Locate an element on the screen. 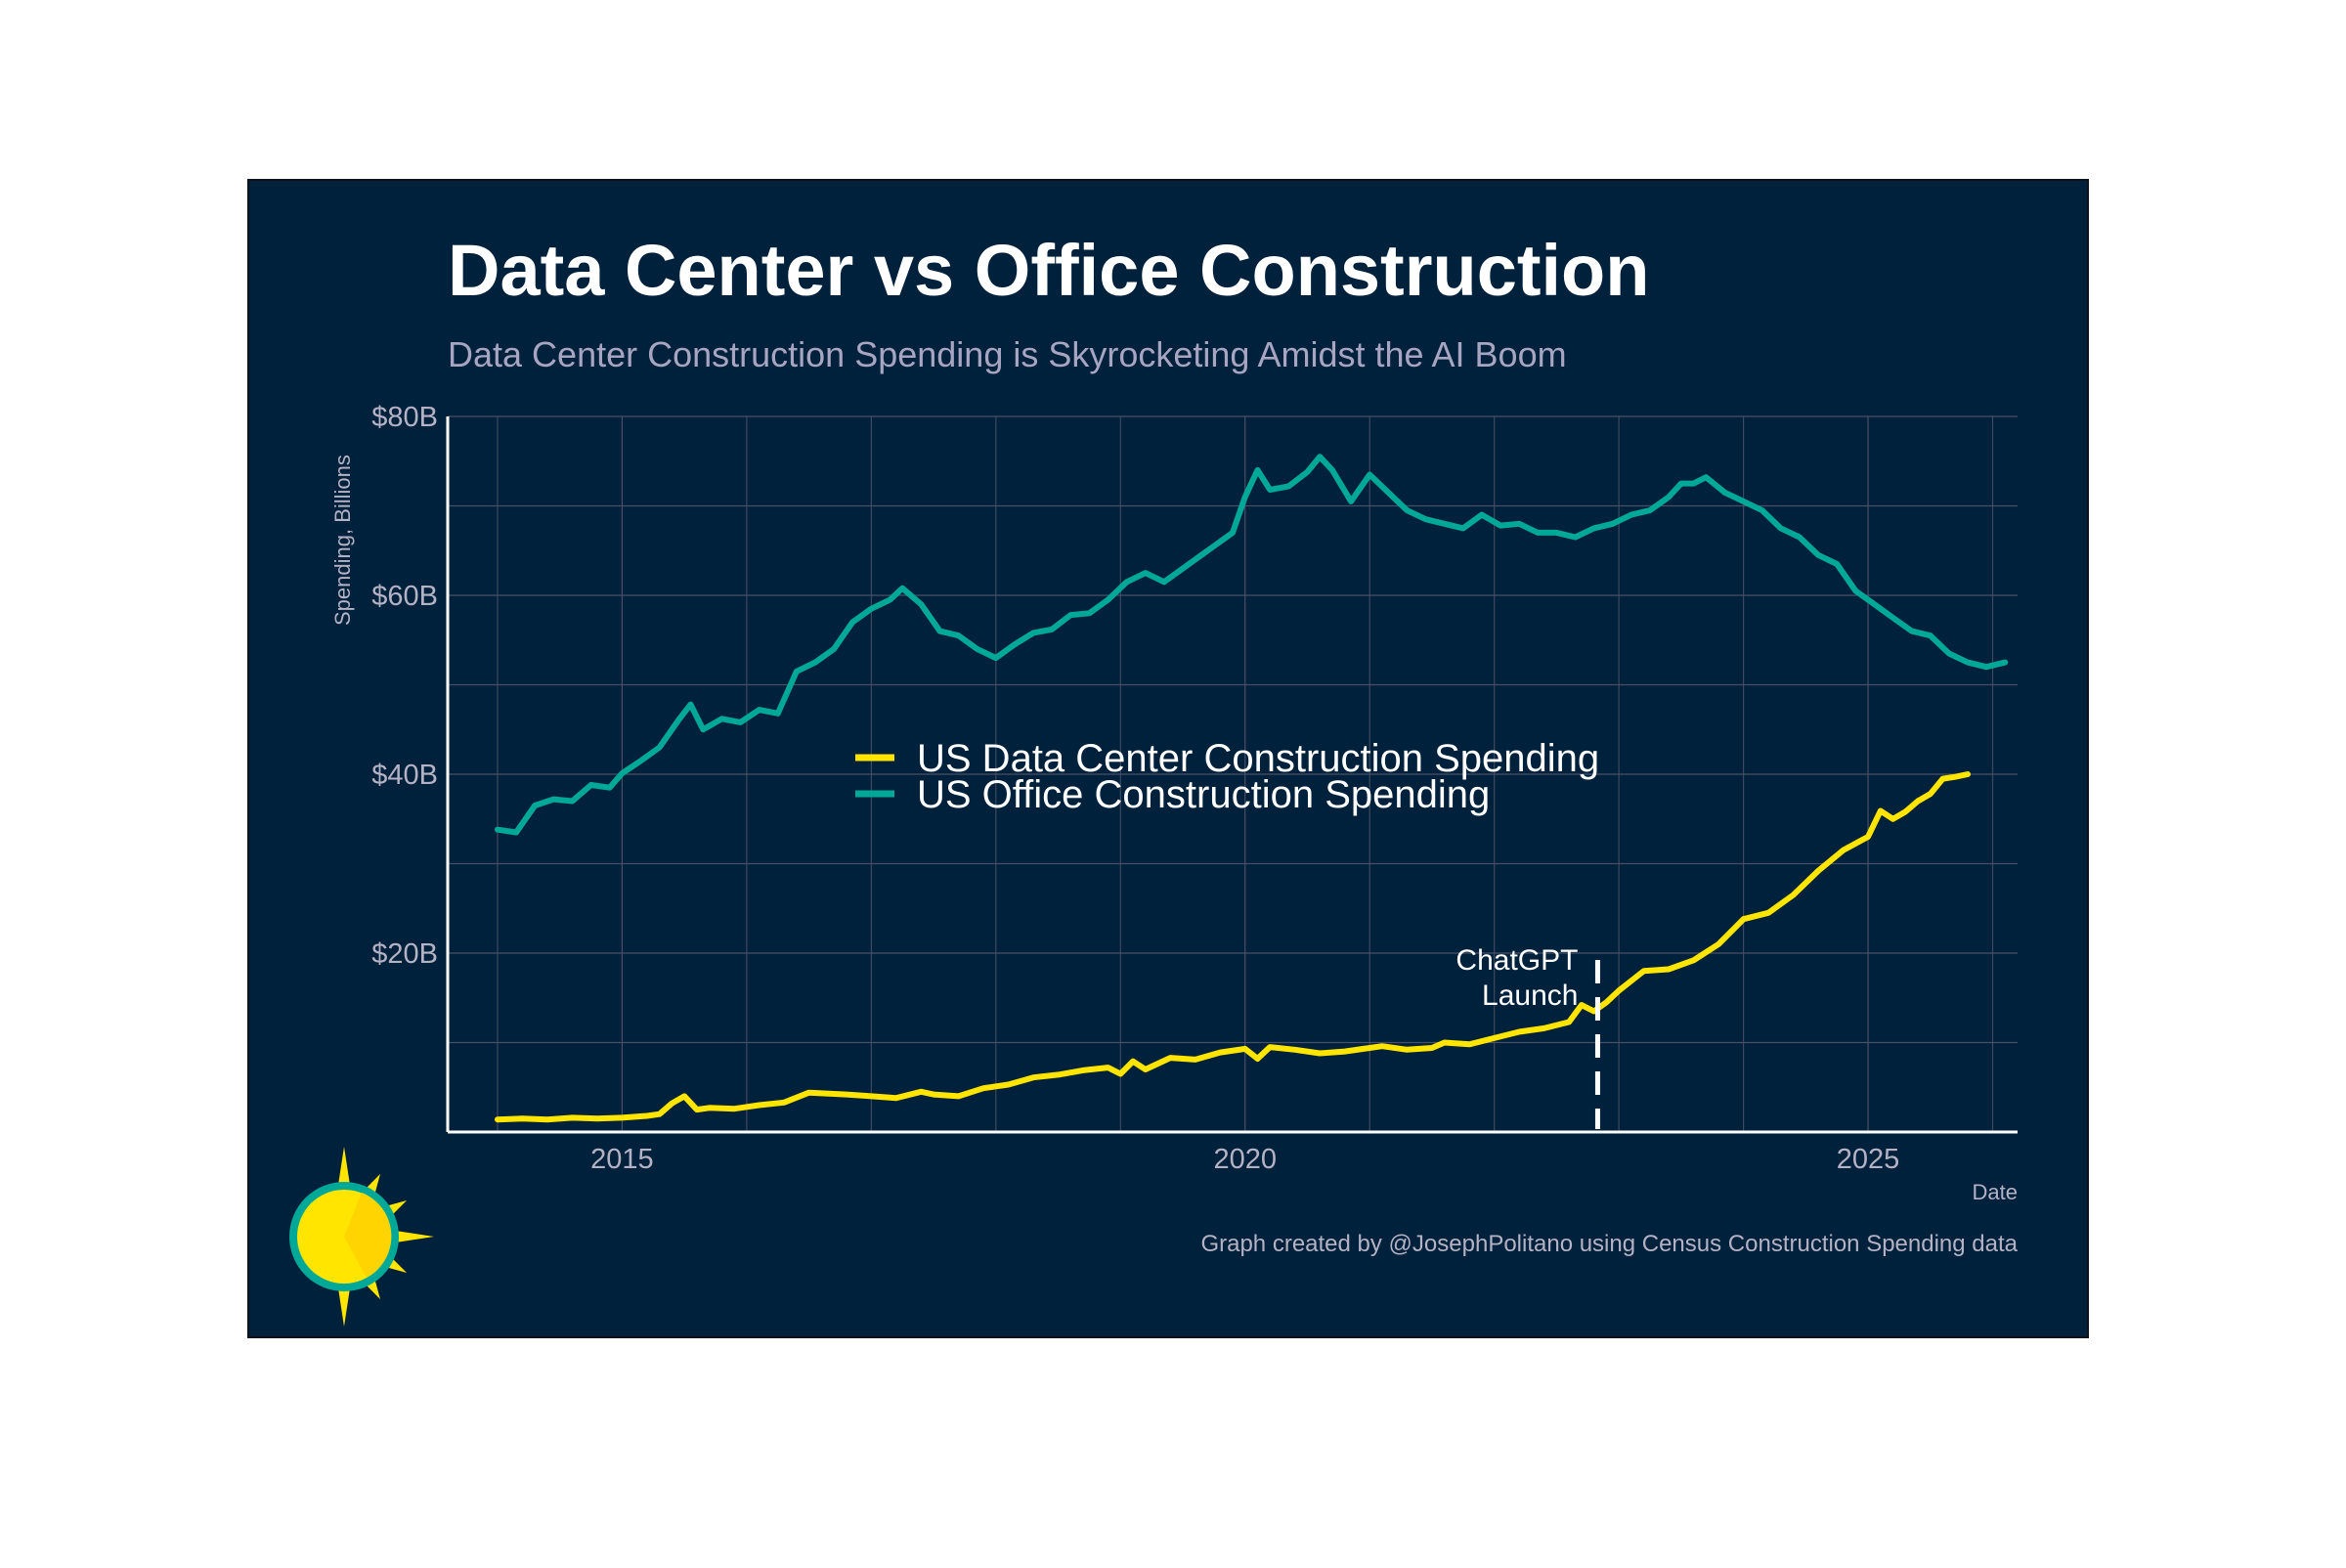 The width and height of the screenshot is (2346, 1568). chatgpt-annotation: ChatGPT Launch is located at coordinates (1527, 1036).